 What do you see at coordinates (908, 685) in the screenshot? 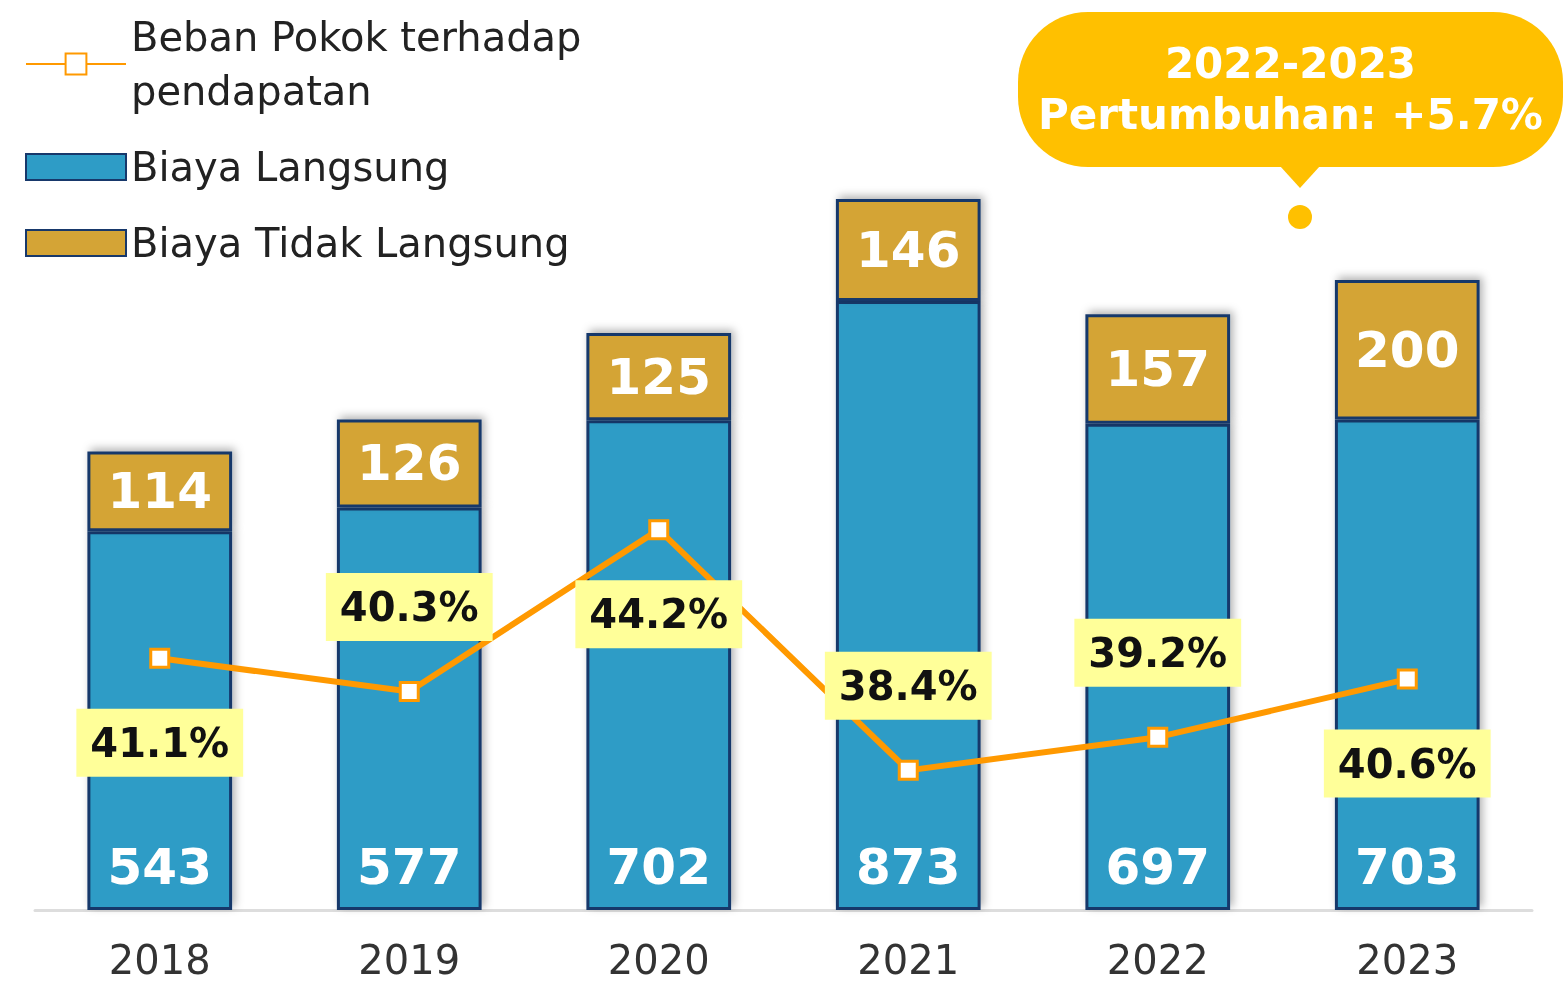
I see `data-label: 38.4%` at bounding box center [908, 685].